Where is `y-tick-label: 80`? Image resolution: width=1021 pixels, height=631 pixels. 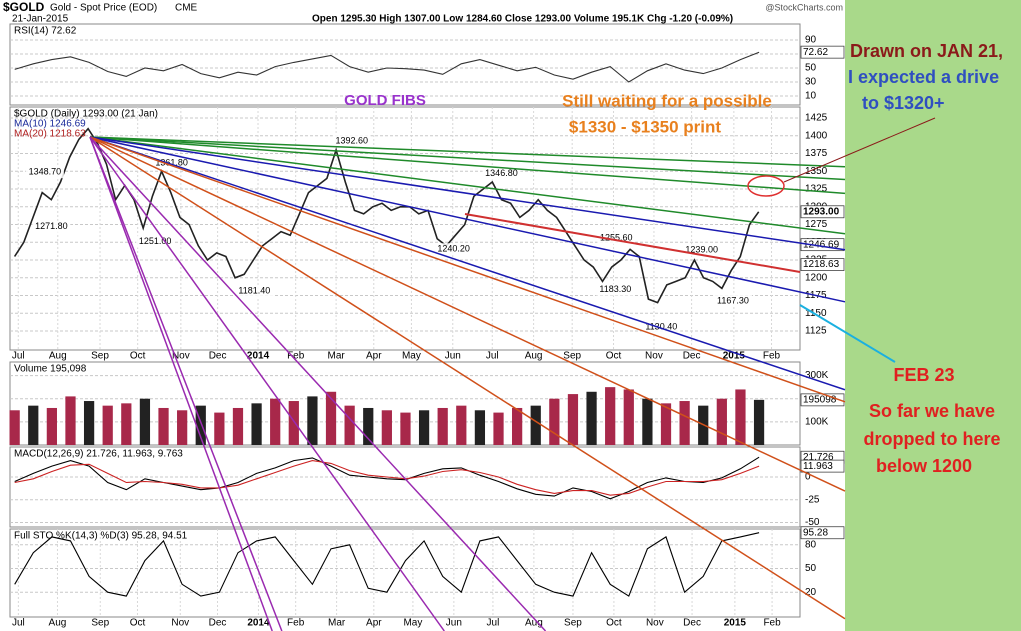
y-tick-label: 80 is located at coordinates (811, 544).